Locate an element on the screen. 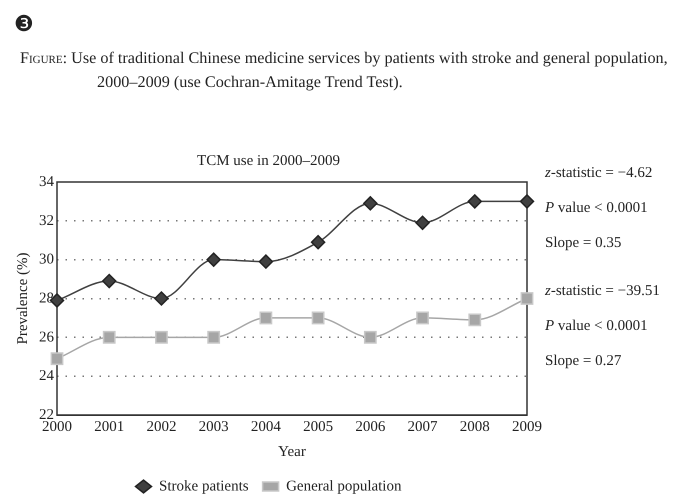  y-tick-label: 30 is located at coordinates (46, 260).